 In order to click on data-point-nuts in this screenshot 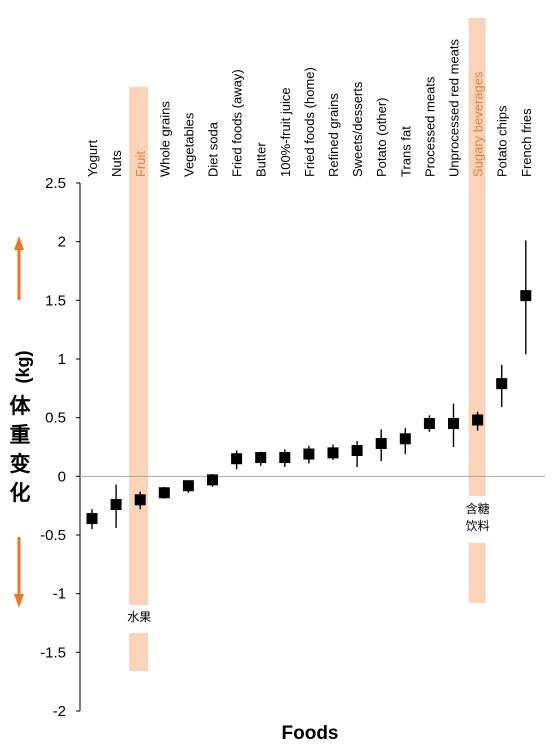, I will do `click(116, 504)`.